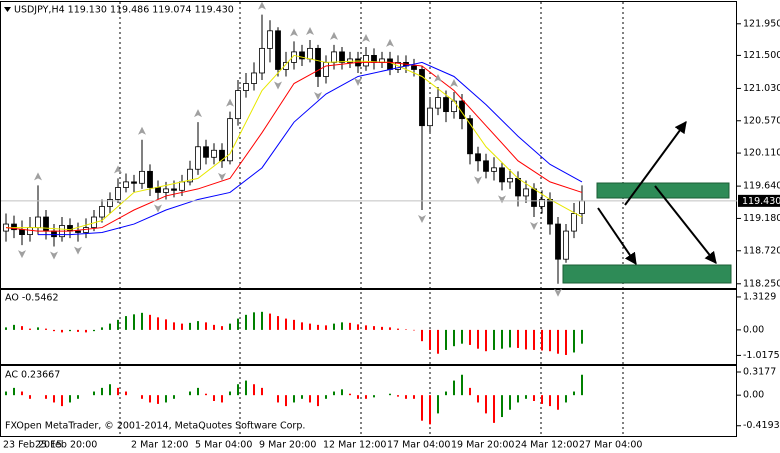  Describe the element at coordinates (759, 200) in the screenshot. I see `current-price-box` at that location.